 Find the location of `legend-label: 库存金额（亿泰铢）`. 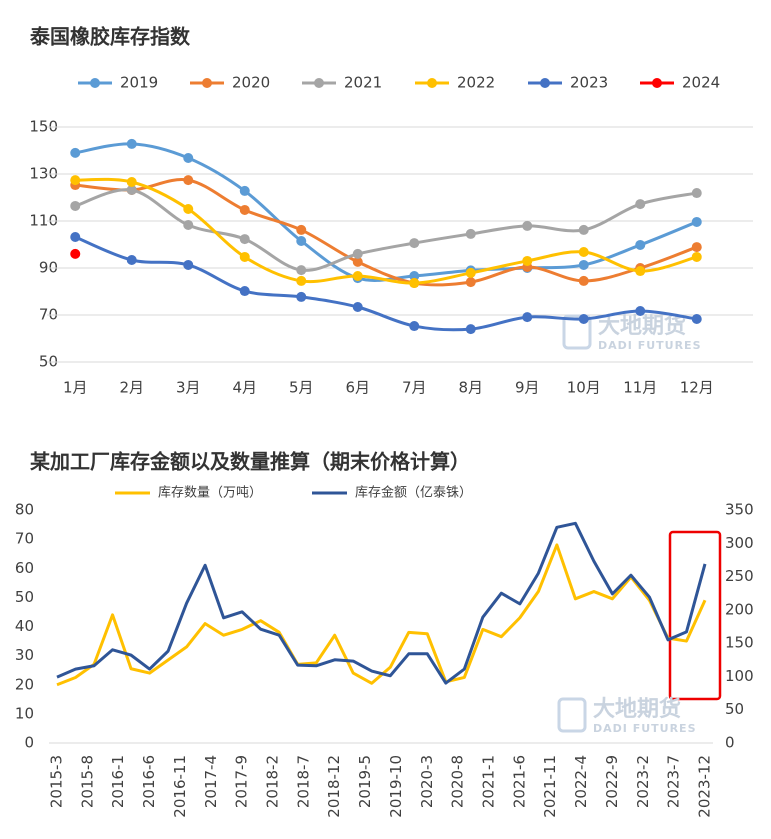

legend-label: 库存金额（亿泰铢） is located at coordinates (413, 493).